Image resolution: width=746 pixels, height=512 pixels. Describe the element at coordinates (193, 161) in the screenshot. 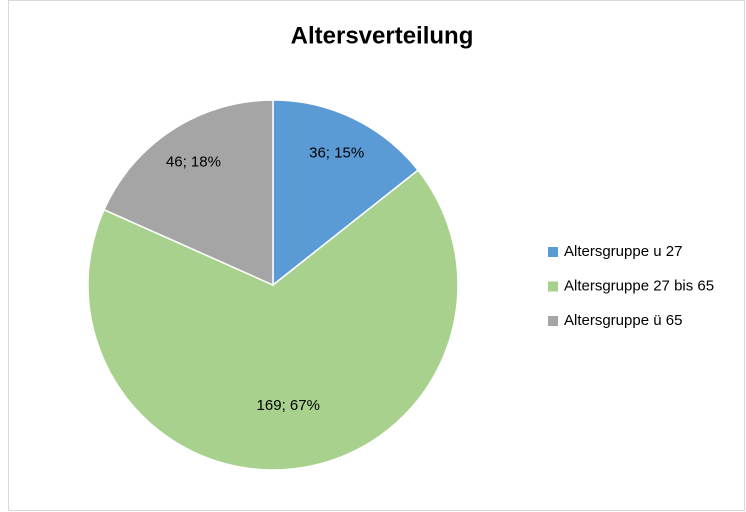

I see `data-label: 46; 18%` at that location.